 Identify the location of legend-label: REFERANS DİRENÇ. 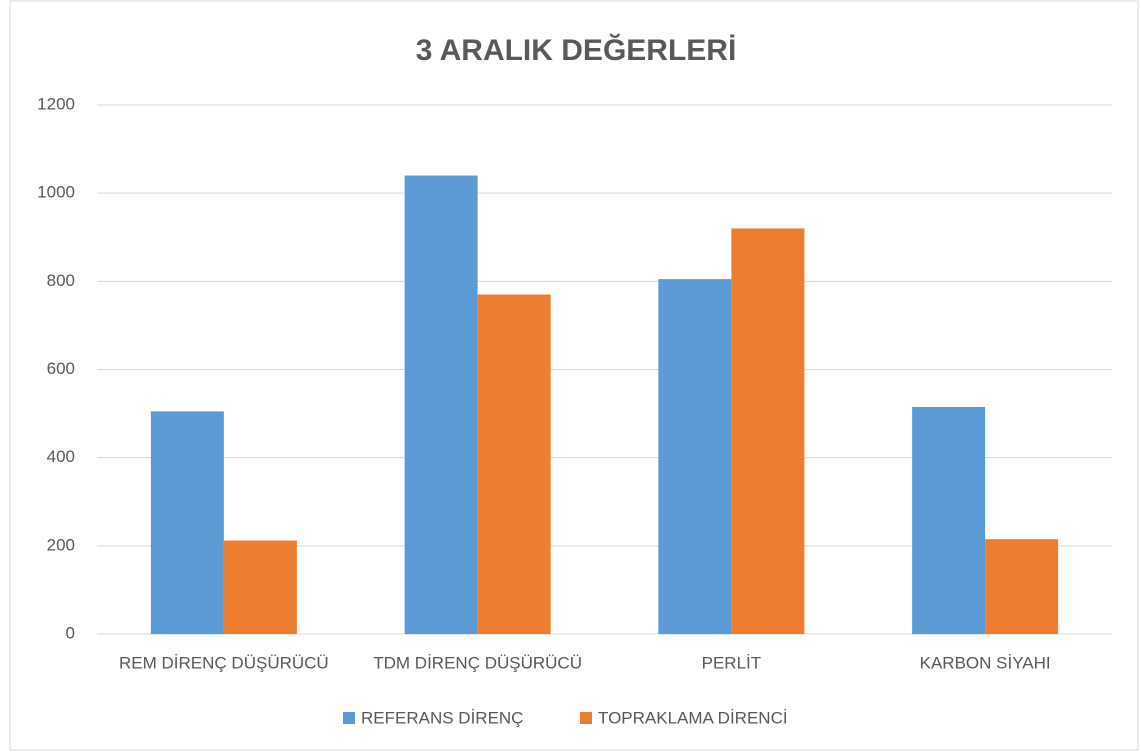
(442, 717).